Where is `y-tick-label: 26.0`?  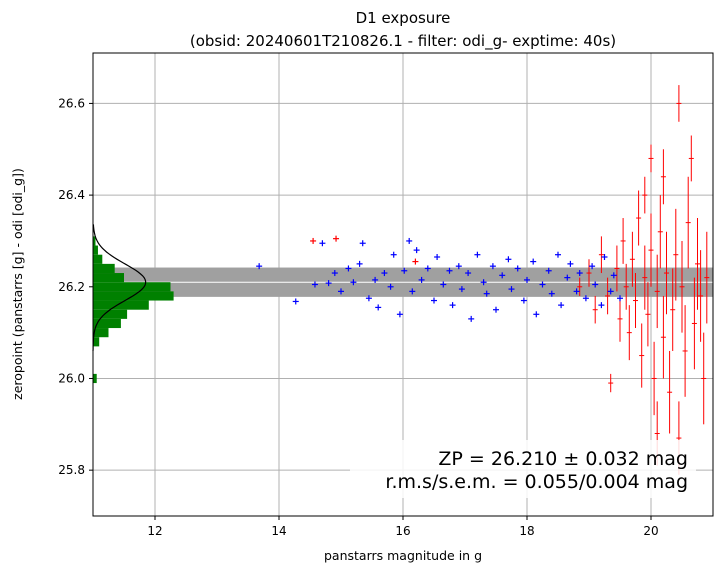 y-tick-label: 26.0 is located at coordinates (71, 378).